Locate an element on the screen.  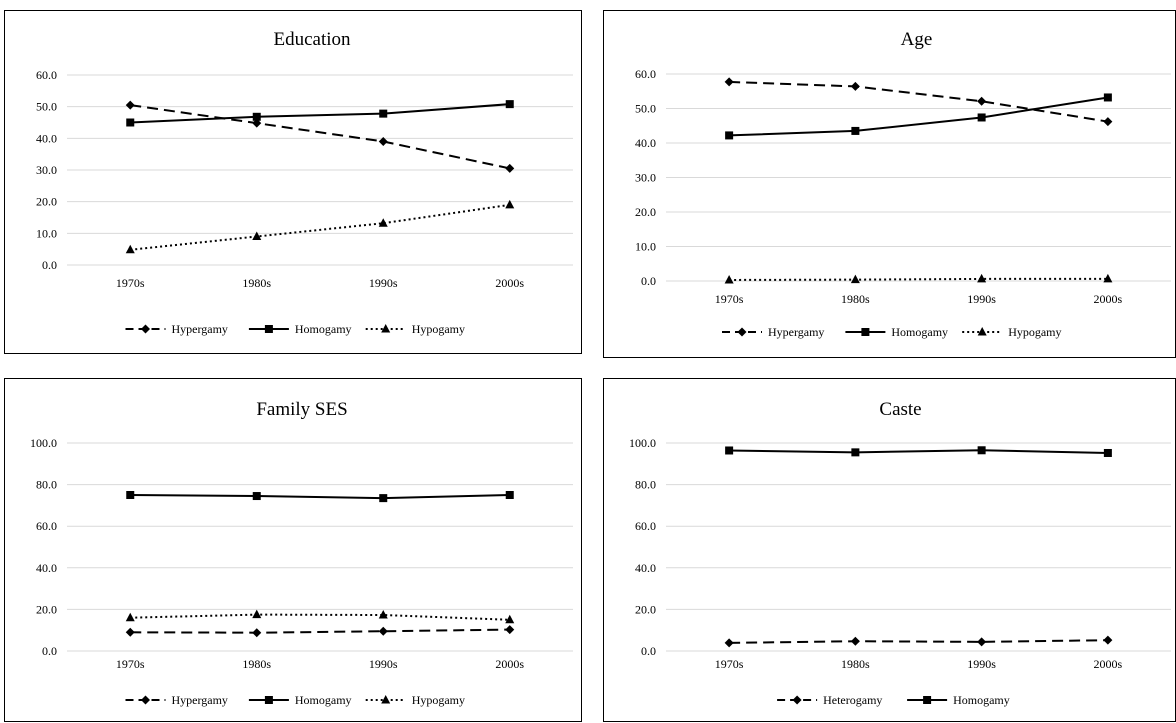
heterogamy-line is located at coordinates (918, 641).